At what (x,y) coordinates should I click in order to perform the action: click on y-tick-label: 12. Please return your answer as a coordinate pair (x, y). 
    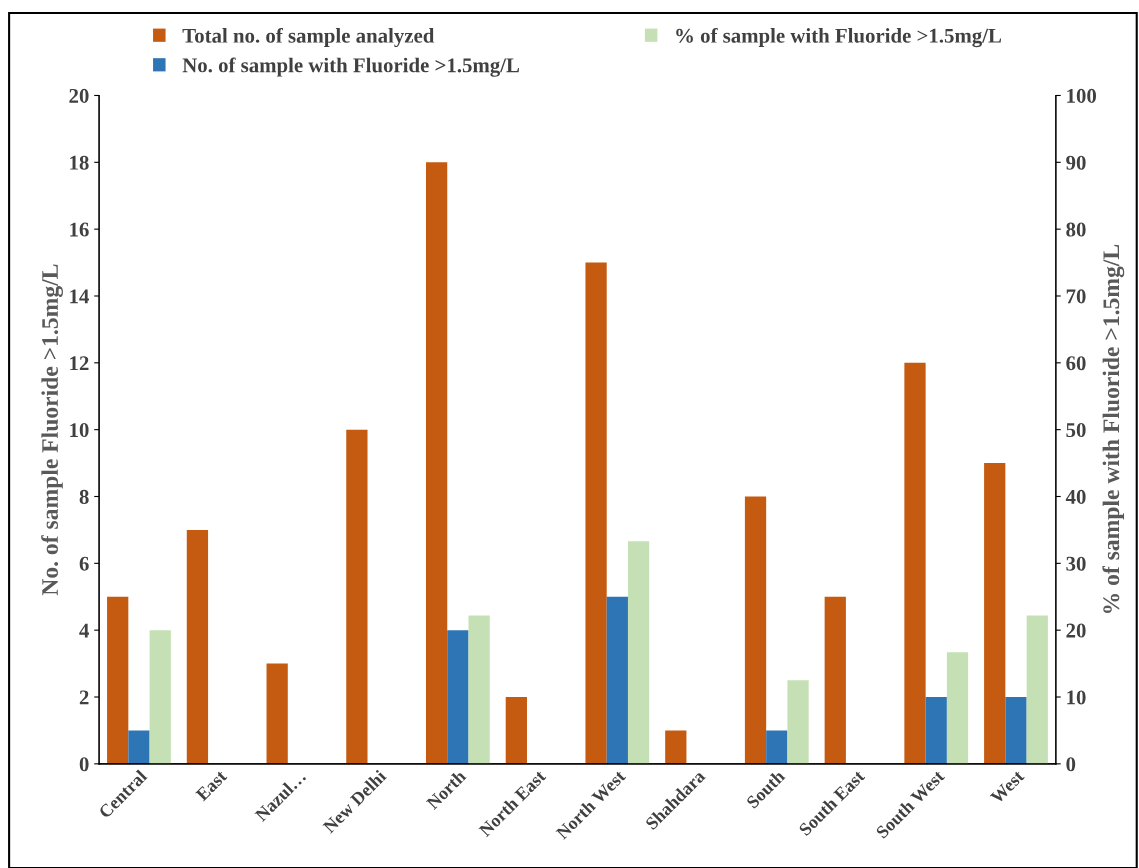
    Looking at the image, I should click on (79, 363).